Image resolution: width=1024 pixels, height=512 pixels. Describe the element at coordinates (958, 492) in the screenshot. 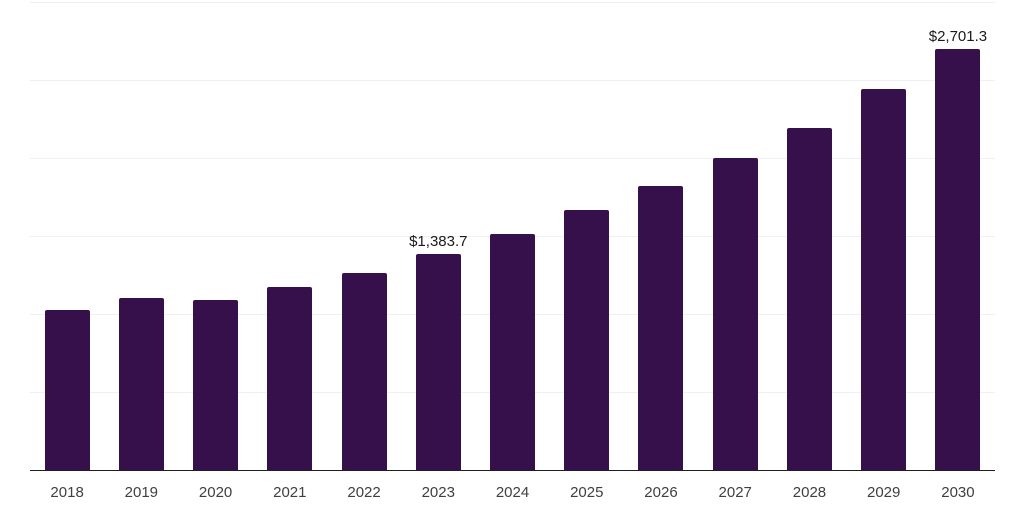

I see `x-tick-label-2030: 2030` at that location.